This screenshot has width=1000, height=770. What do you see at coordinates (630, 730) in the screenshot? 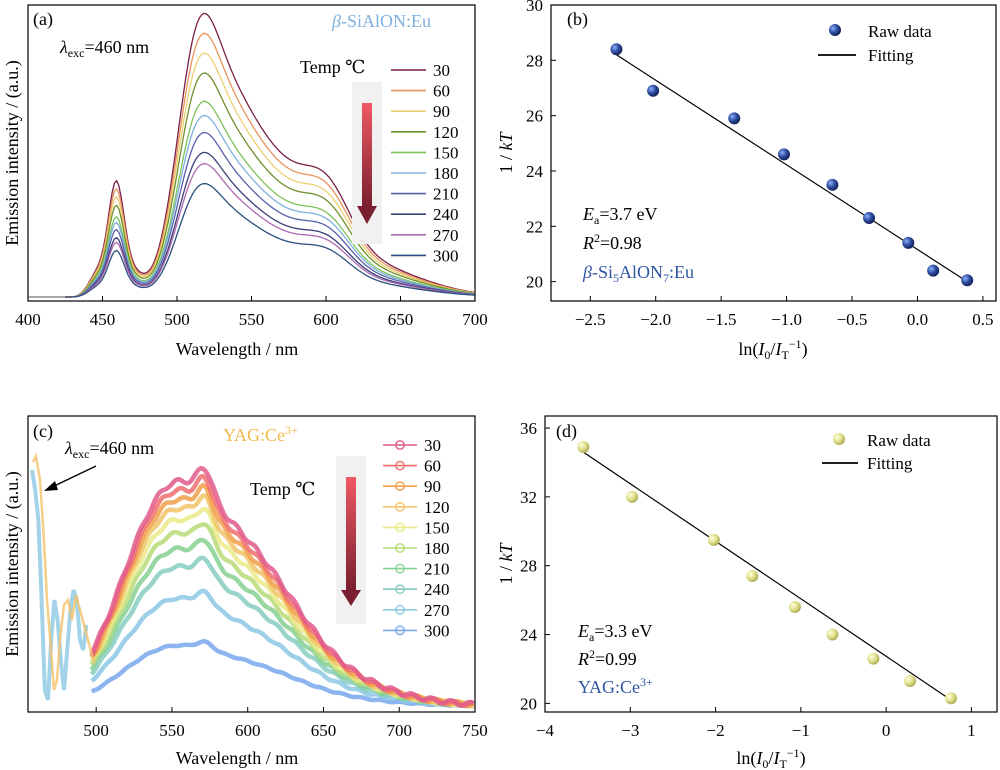
I see `panel-d-x-tick-label: −3` at bounding box center [630, 730].